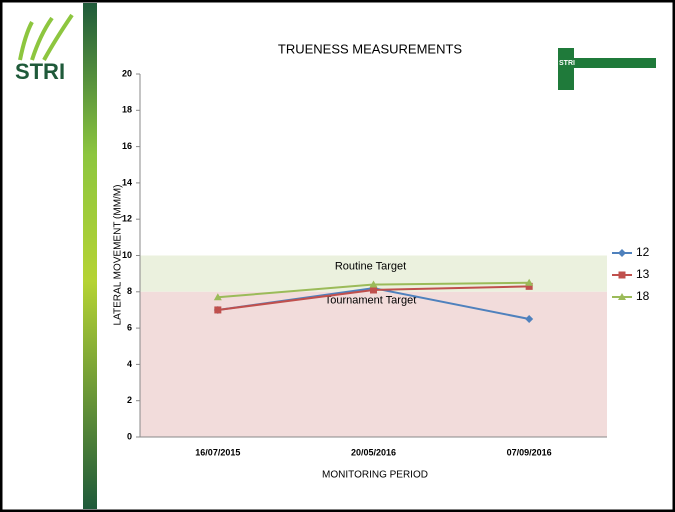 This screenshot has width=675, height=512. I want to click on y-tick-label: 2, so click(129, 400).